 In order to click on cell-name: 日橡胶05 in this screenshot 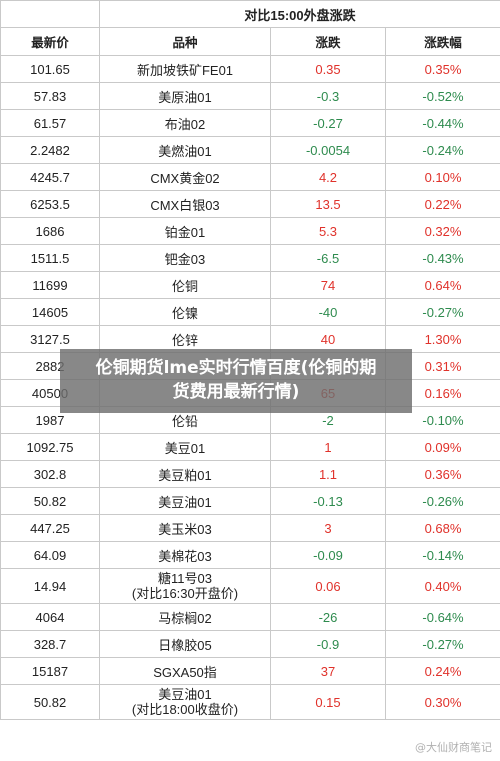, I will do `click(185, 644)`.